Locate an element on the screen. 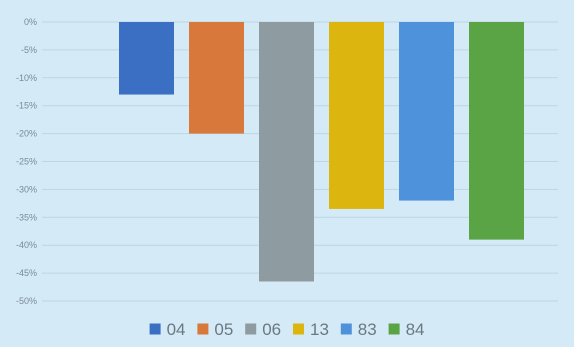 This screenshot has height=347, width=574. y-tick-label: -50% is located at coordinates (26, 301).